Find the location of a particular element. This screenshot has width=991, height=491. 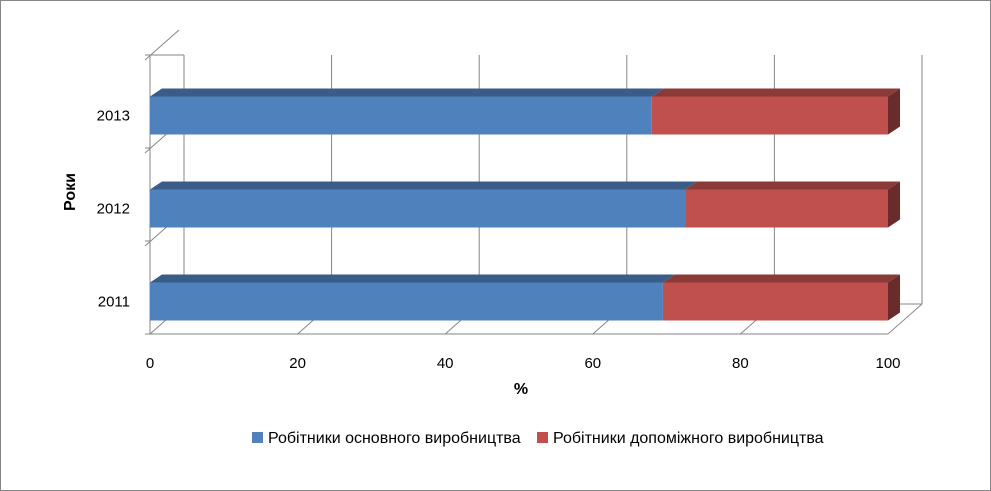

x-tick-label-80: 80 is located at coordinates (740, 363).